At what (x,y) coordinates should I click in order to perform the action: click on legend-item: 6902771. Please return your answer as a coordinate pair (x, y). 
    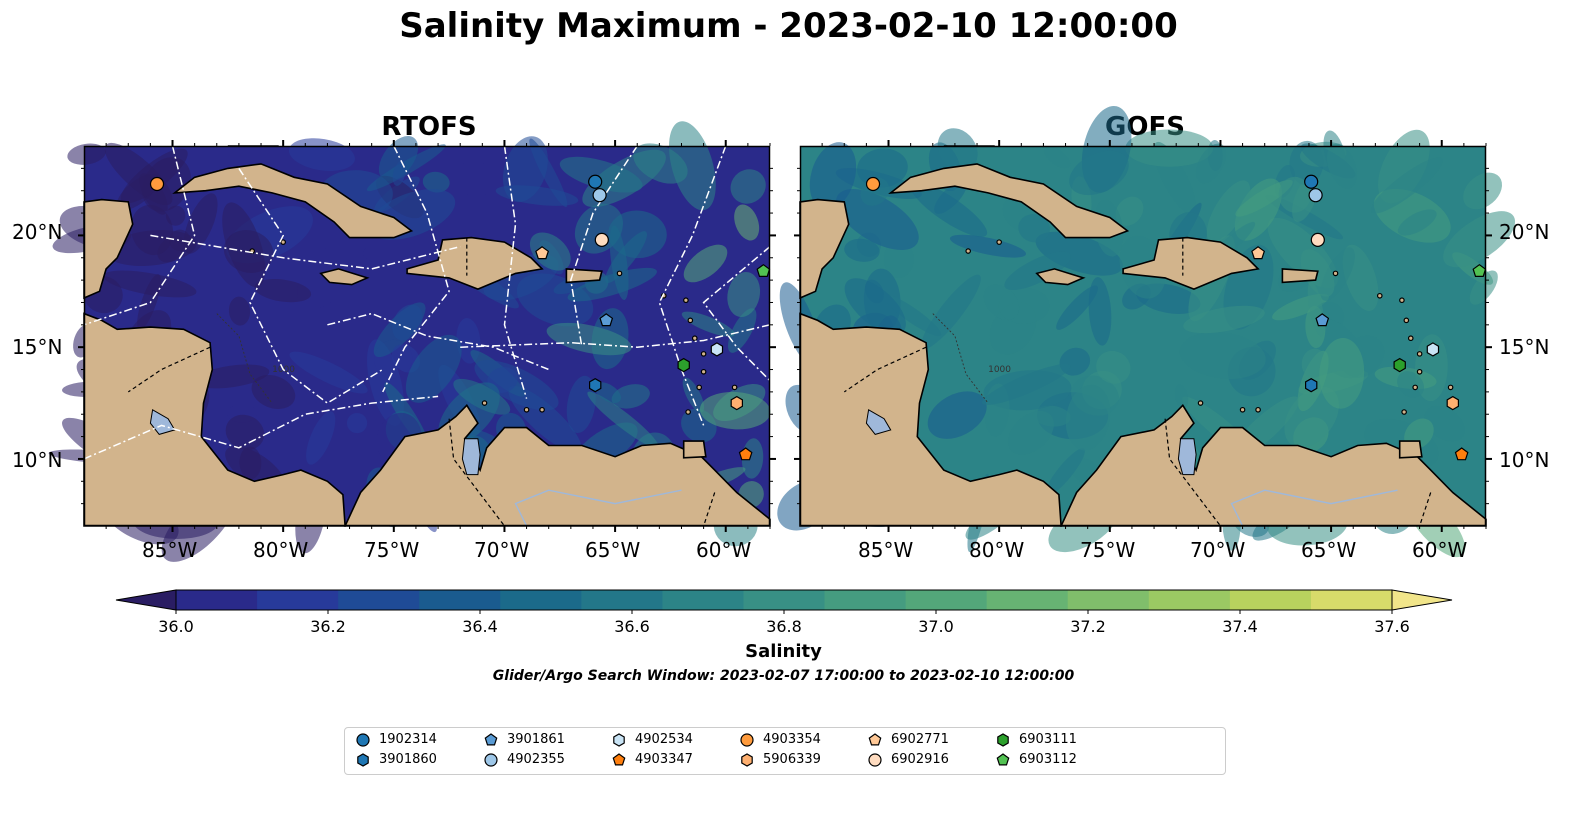
    Looking at the image, I should click on (908, 740).